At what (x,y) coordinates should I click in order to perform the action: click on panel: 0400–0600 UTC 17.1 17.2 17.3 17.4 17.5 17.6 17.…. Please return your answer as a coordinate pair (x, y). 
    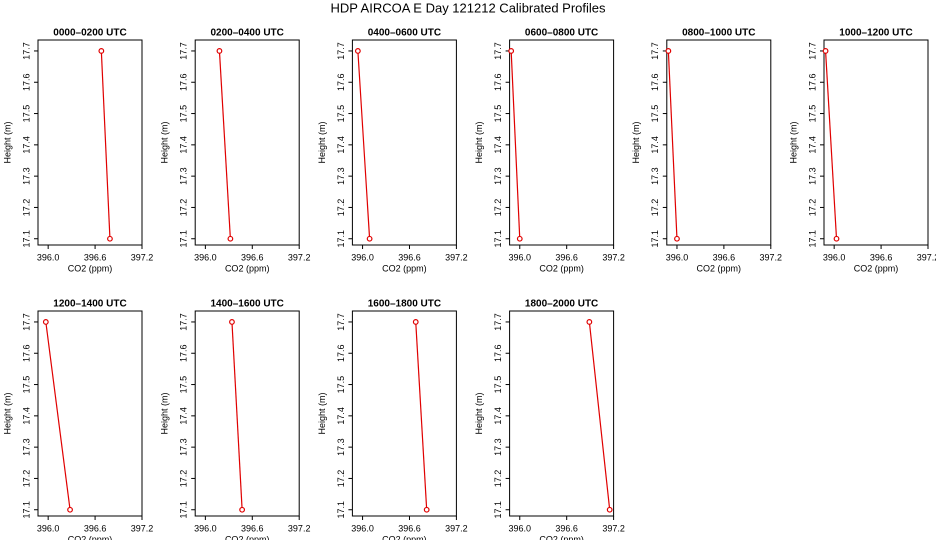
    Looking at the image, I should click on (392, 151).